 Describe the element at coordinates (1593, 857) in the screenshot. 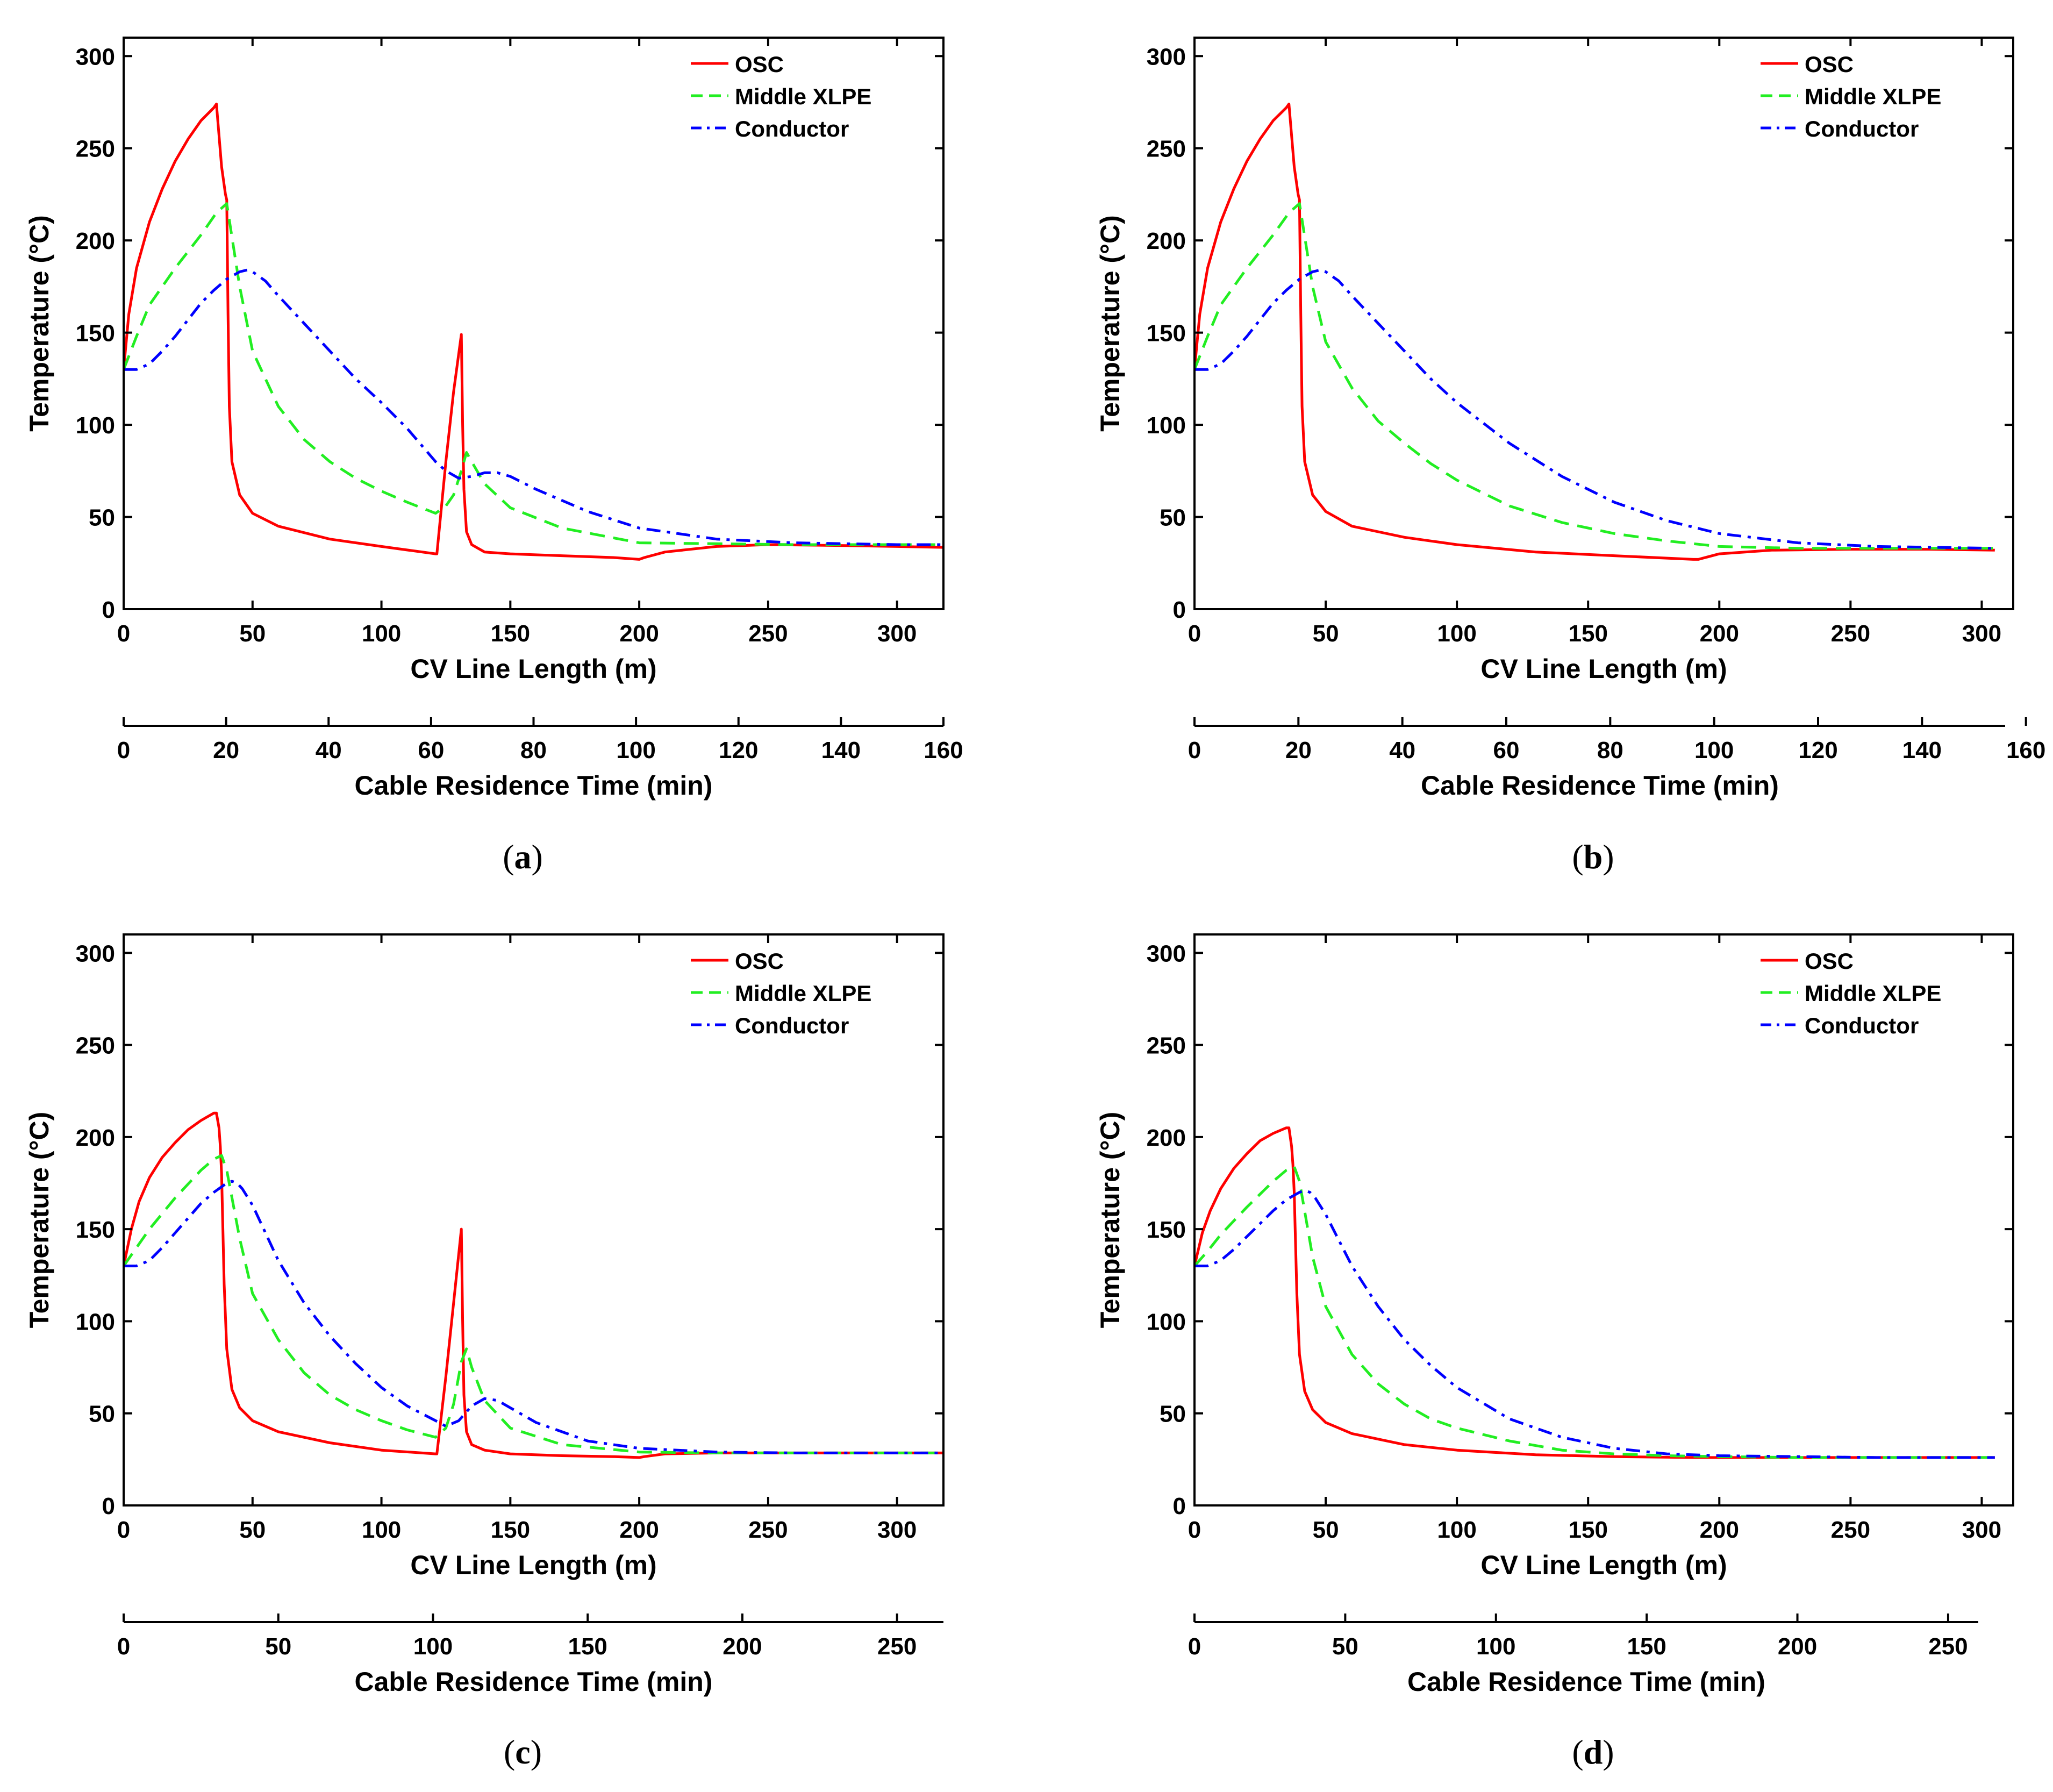

I see `panel-label: (b)` at that location.